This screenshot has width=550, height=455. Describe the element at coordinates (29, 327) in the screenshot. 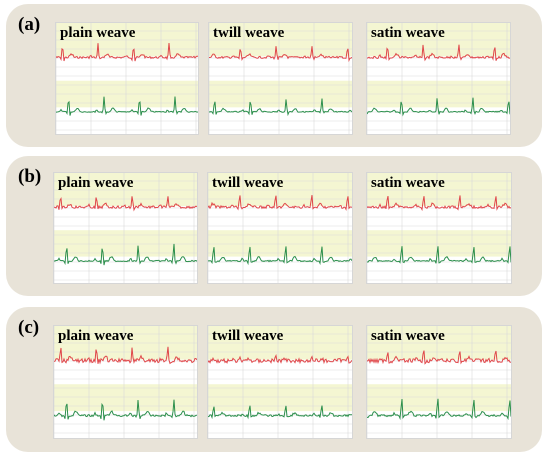

I see `panel-label: (c)` at that location.